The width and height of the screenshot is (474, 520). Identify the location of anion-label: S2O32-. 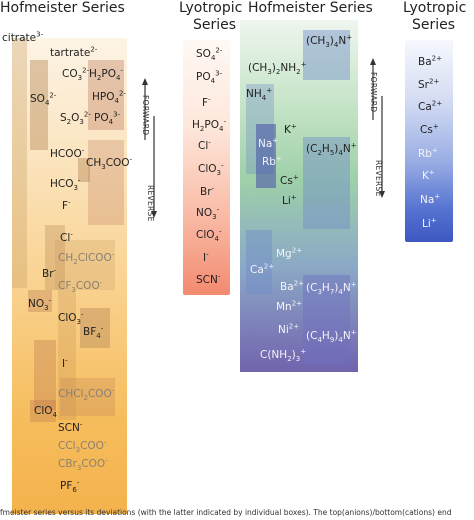
(75, 118).